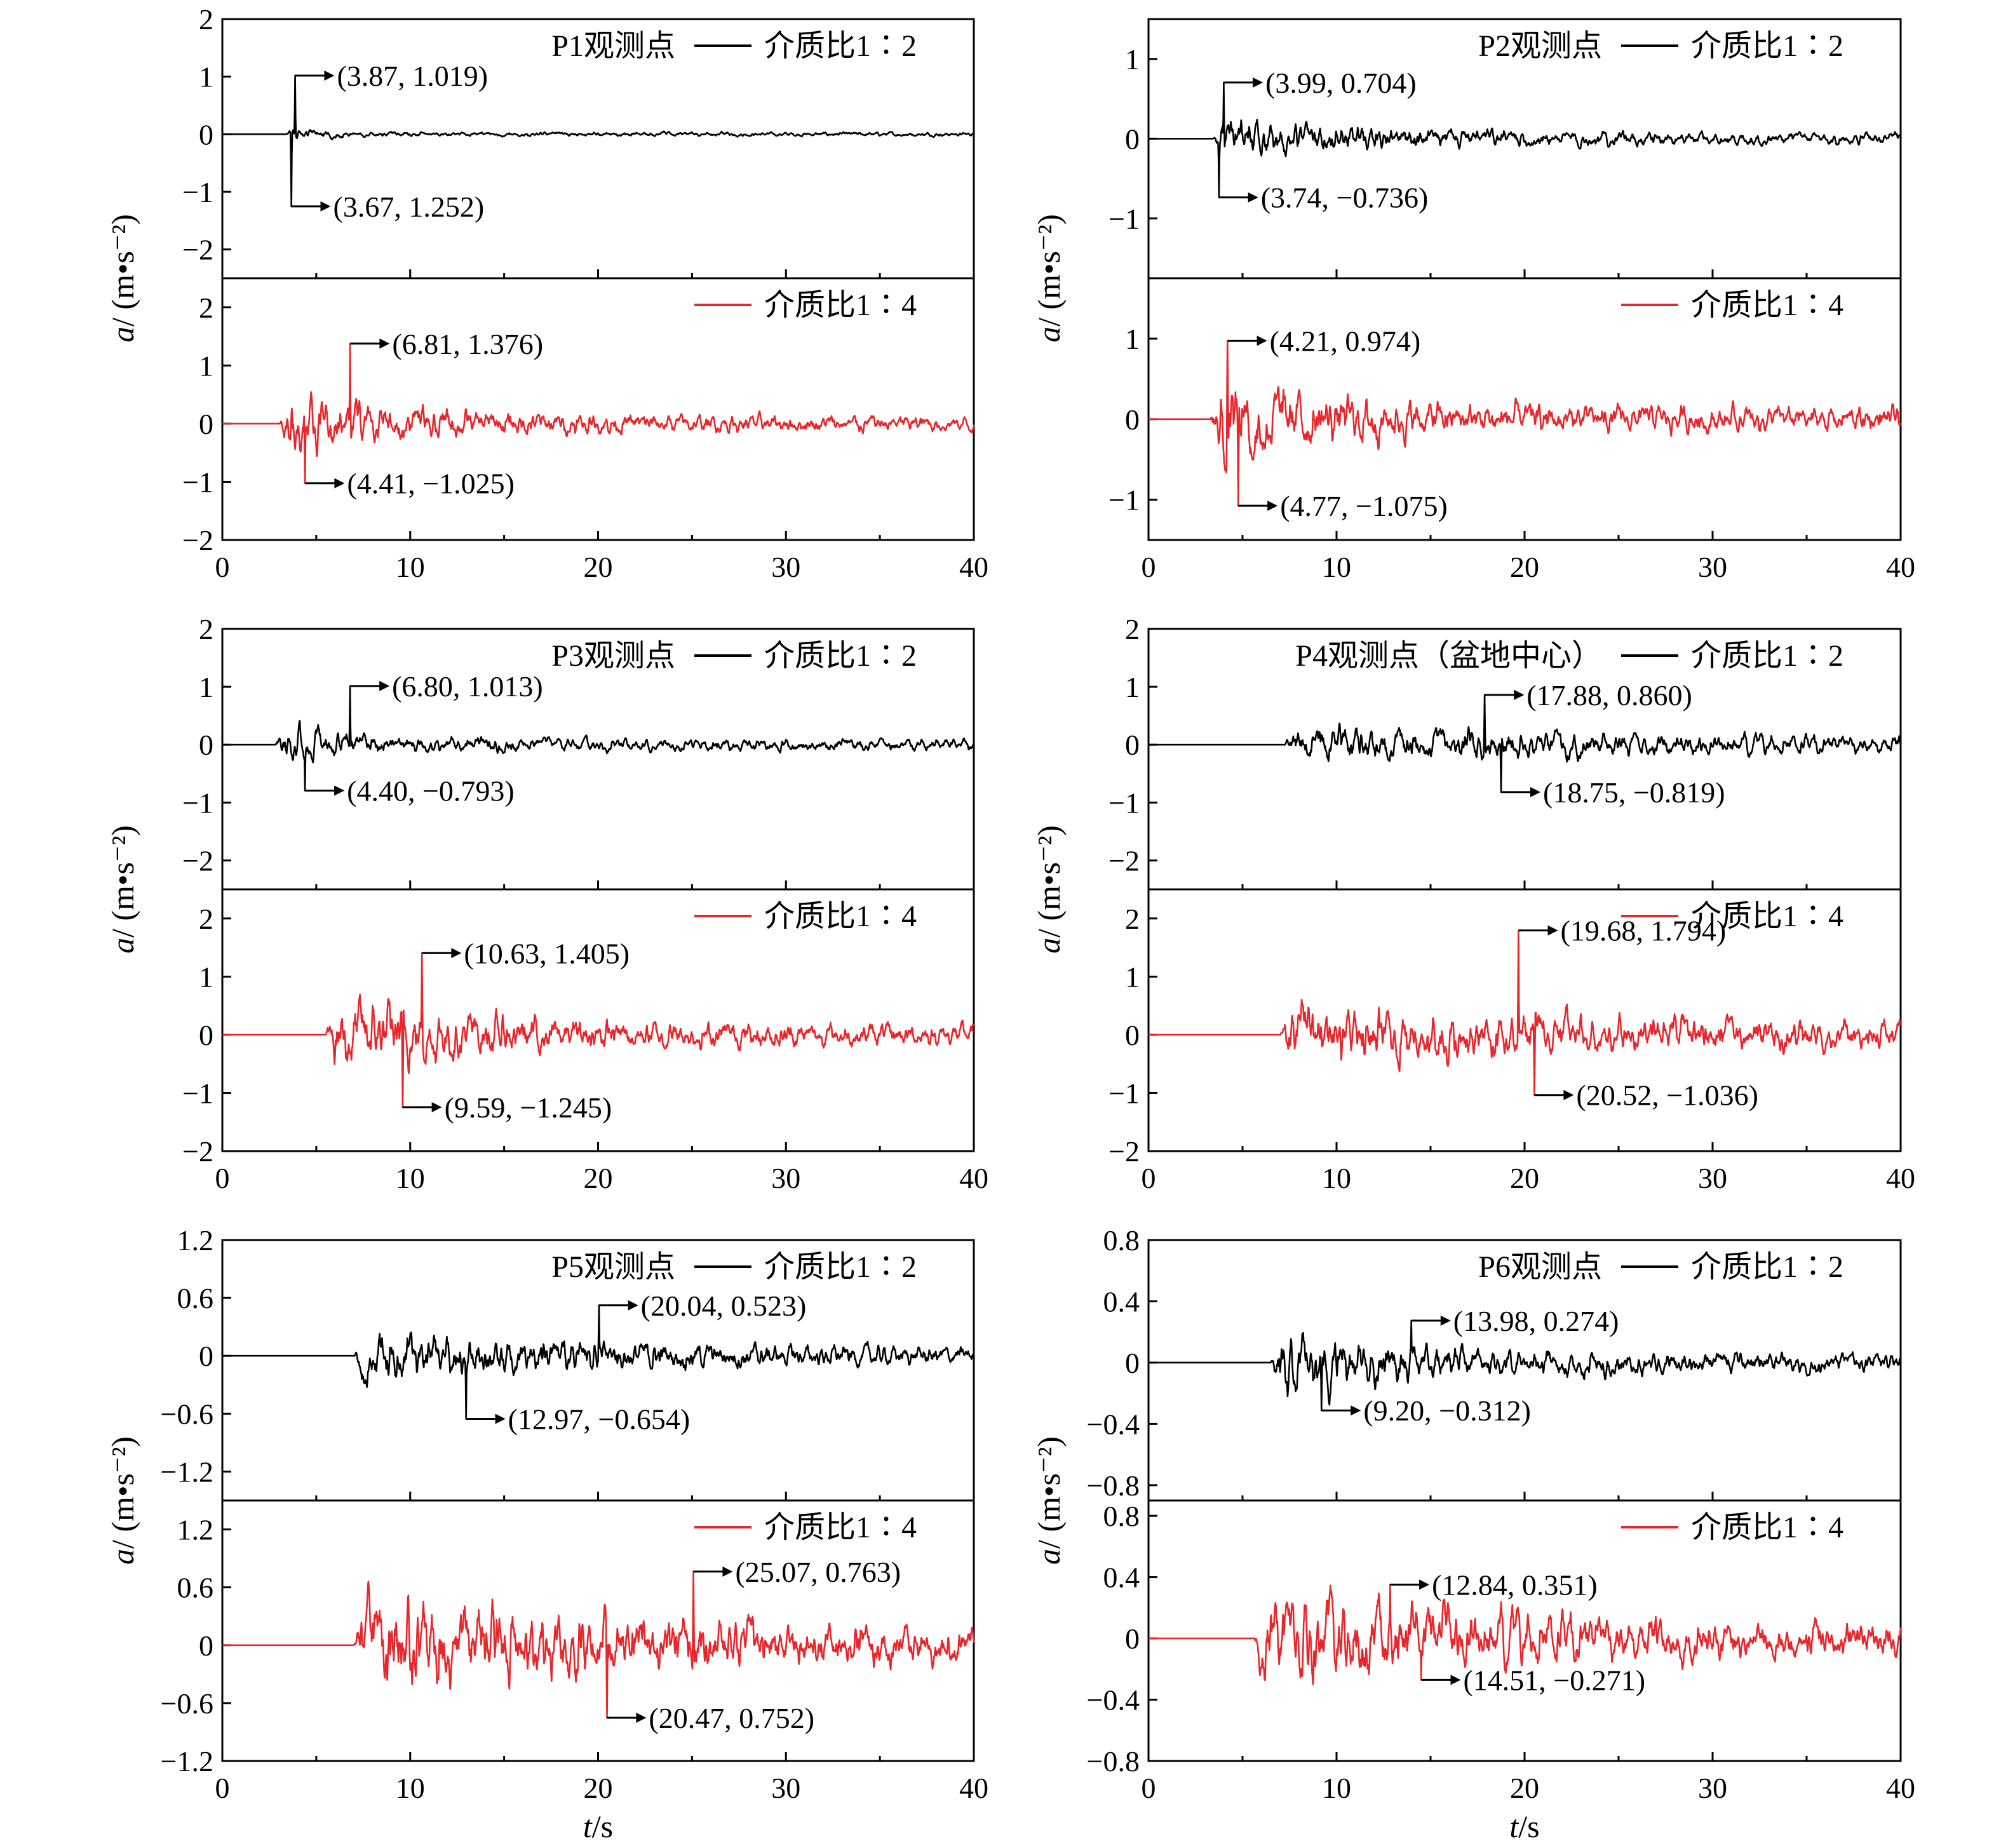 This screenshot has width=2001, height=1848. What do you see at coordinates (1540, 46) in the screenshot?
I see `panel-title: P2观测点` at bounding box center [1540, 46].